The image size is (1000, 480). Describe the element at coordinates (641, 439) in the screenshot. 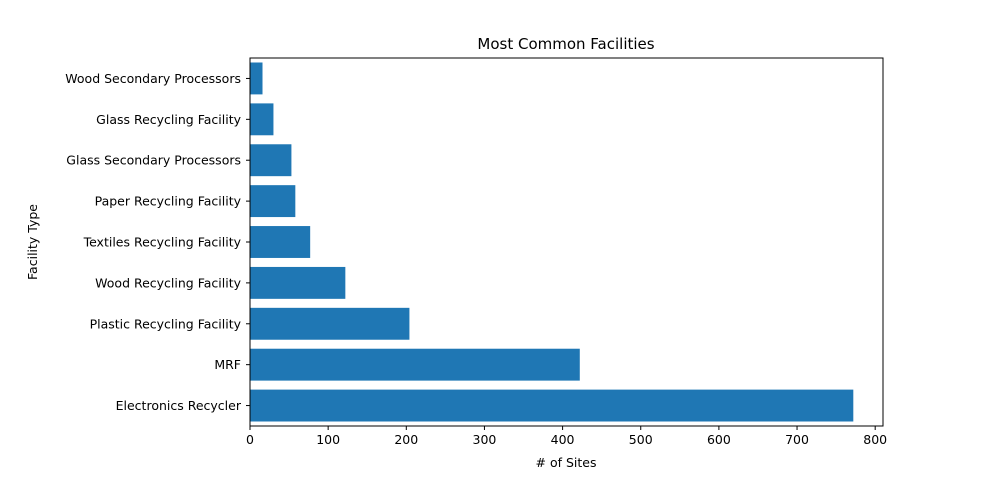

I see `x-tick-label: 500` at that location.